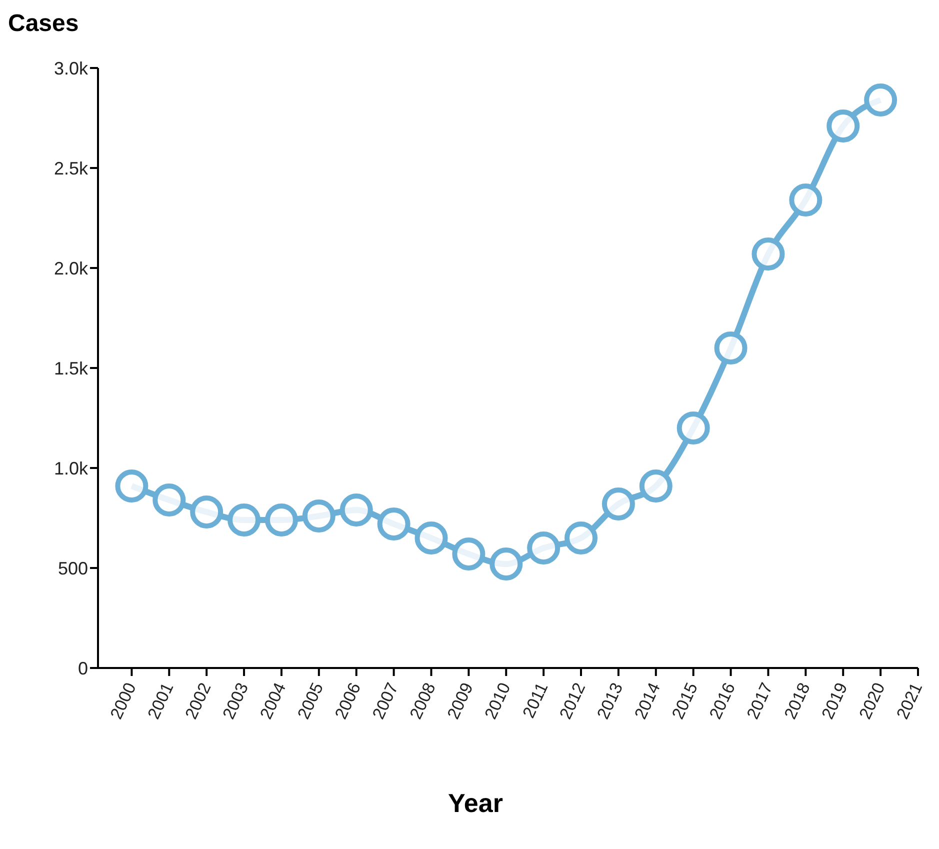 This screenshot has height=849, width=939. Describe the element at coordinates (71, 468) in the screenshot. I see `y-tick-label: 1.0k` at that location.